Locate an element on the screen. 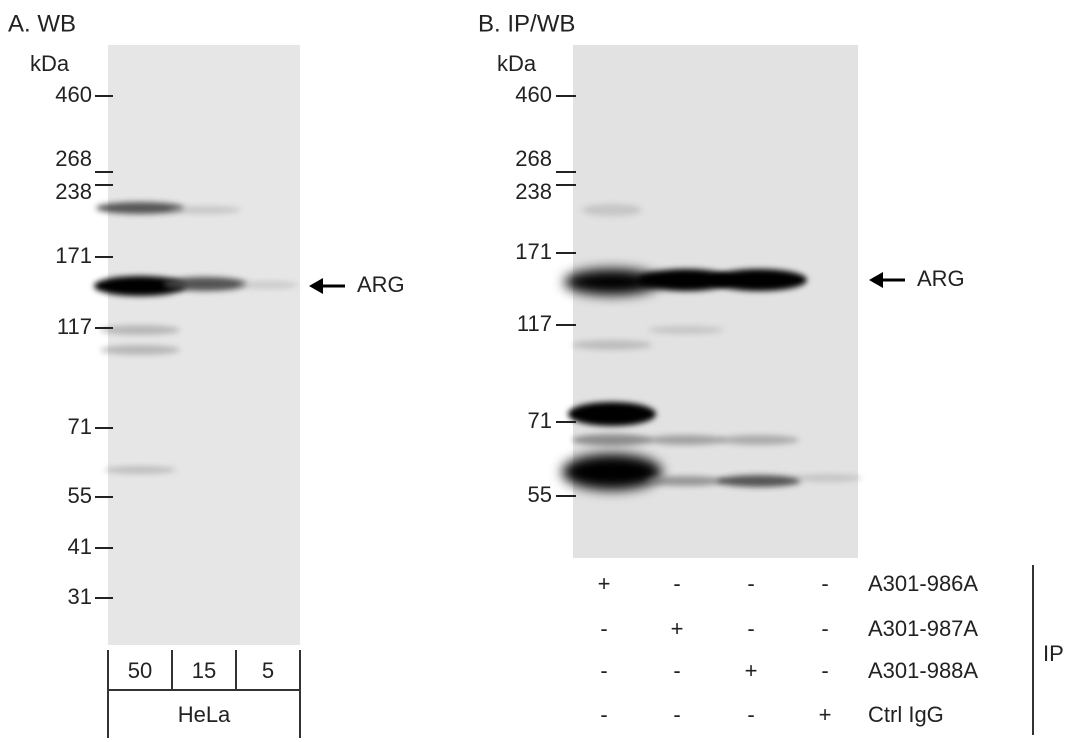  panel-title: B. IP/WB is located at coordinates (526, 23).